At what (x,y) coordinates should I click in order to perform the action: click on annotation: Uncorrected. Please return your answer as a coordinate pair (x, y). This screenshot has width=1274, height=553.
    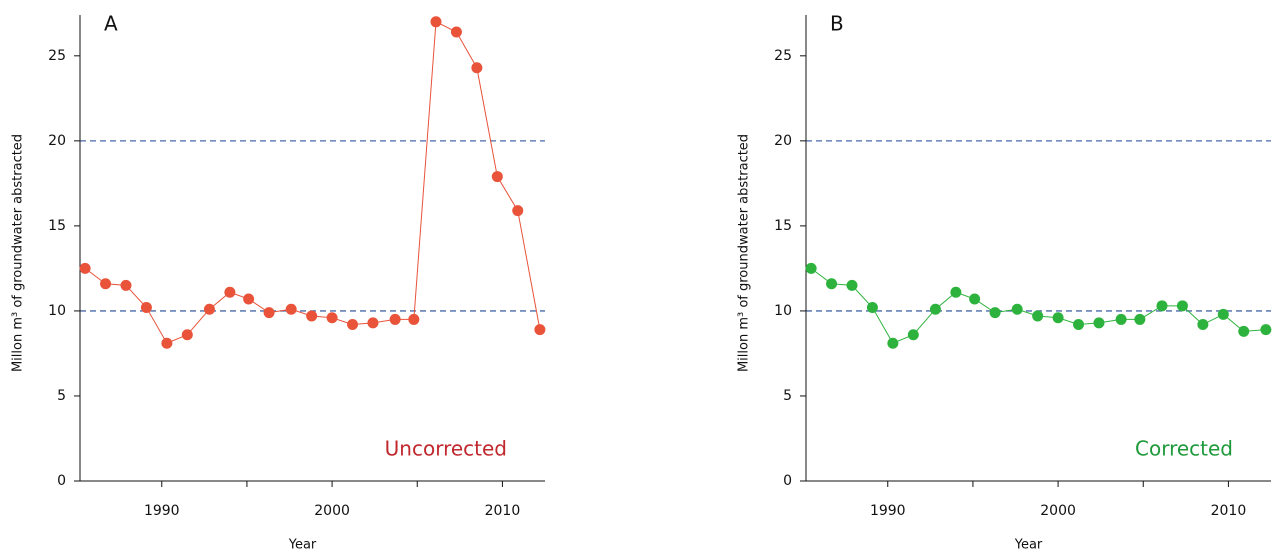
    Looking at the image, I should click on (446, 449).